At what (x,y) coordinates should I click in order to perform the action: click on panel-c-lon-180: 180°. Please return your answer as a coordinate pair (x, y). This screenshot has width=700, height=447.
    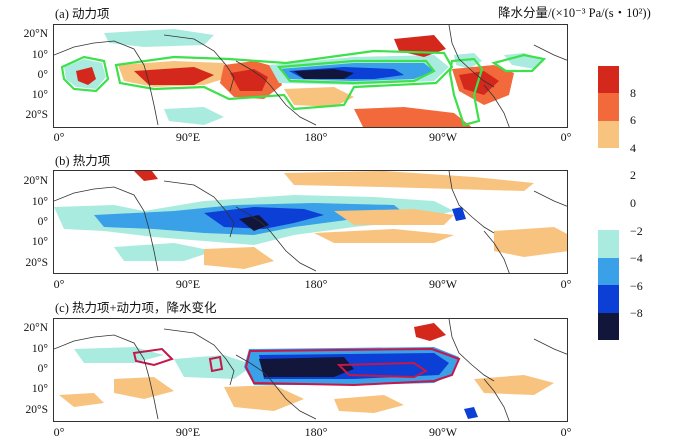
    Looking at the image, I should click on (316, 432).